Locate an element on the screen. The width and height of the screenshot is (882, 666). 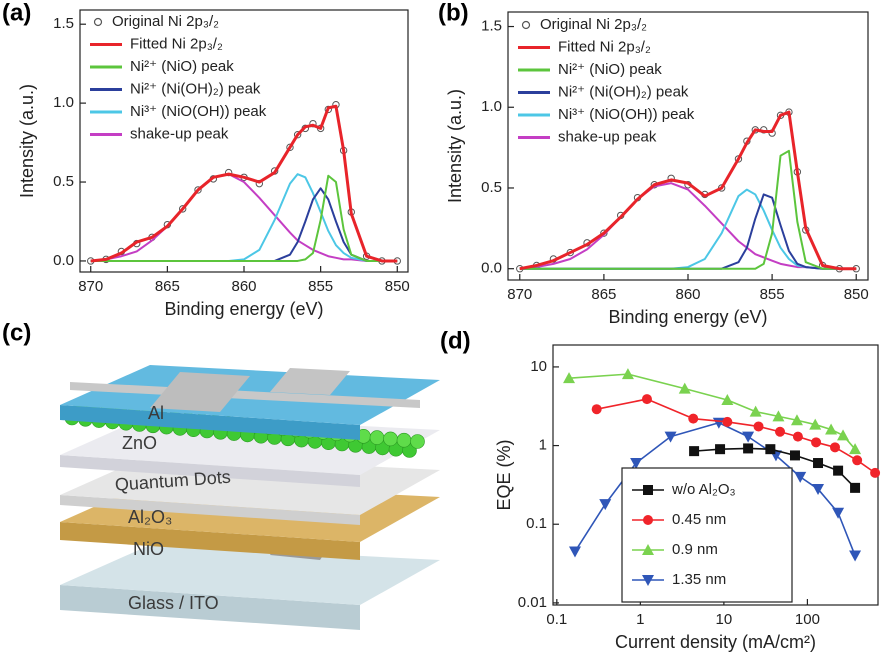
y-tick-label: 1 is located at coordinates (543, 445).